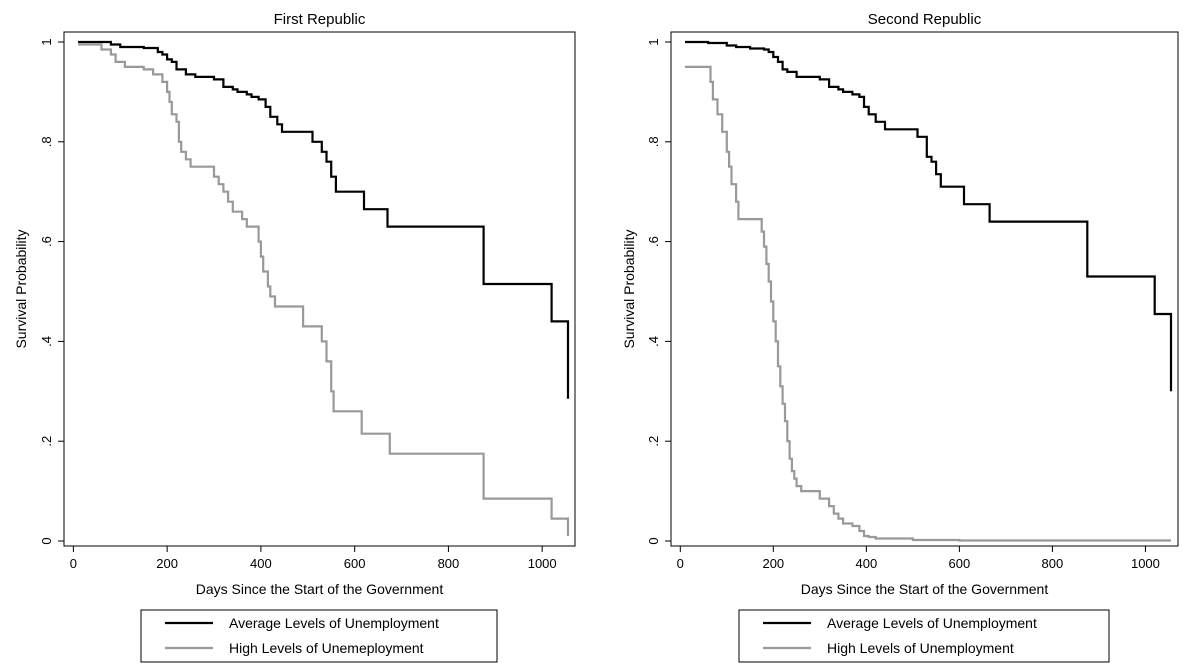 The height and width of the screenshot is (663, 1183). What do you see at coordinates (925, 19) in the screenshot?
I see `chart-title: Second Republic` at bounding box center [925, 19].